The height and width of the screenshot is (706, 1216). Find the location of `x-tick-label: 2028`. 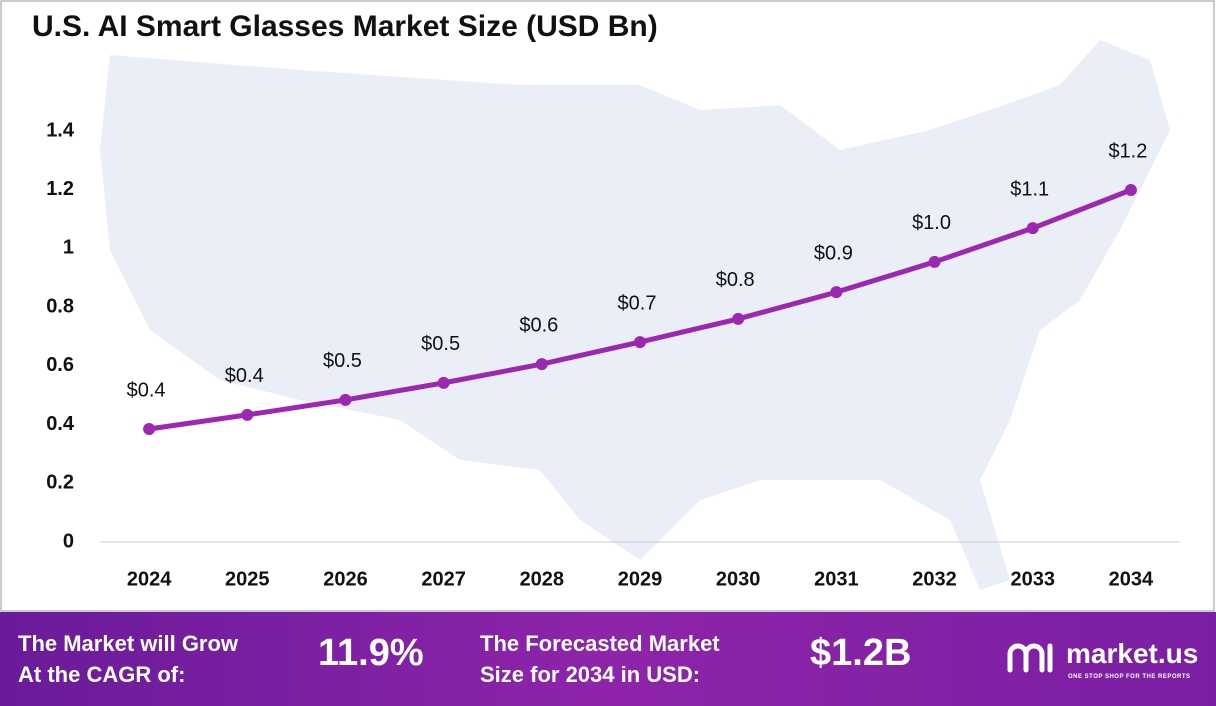

x-tick-label: 2028 is located at coordinates (542, 579).